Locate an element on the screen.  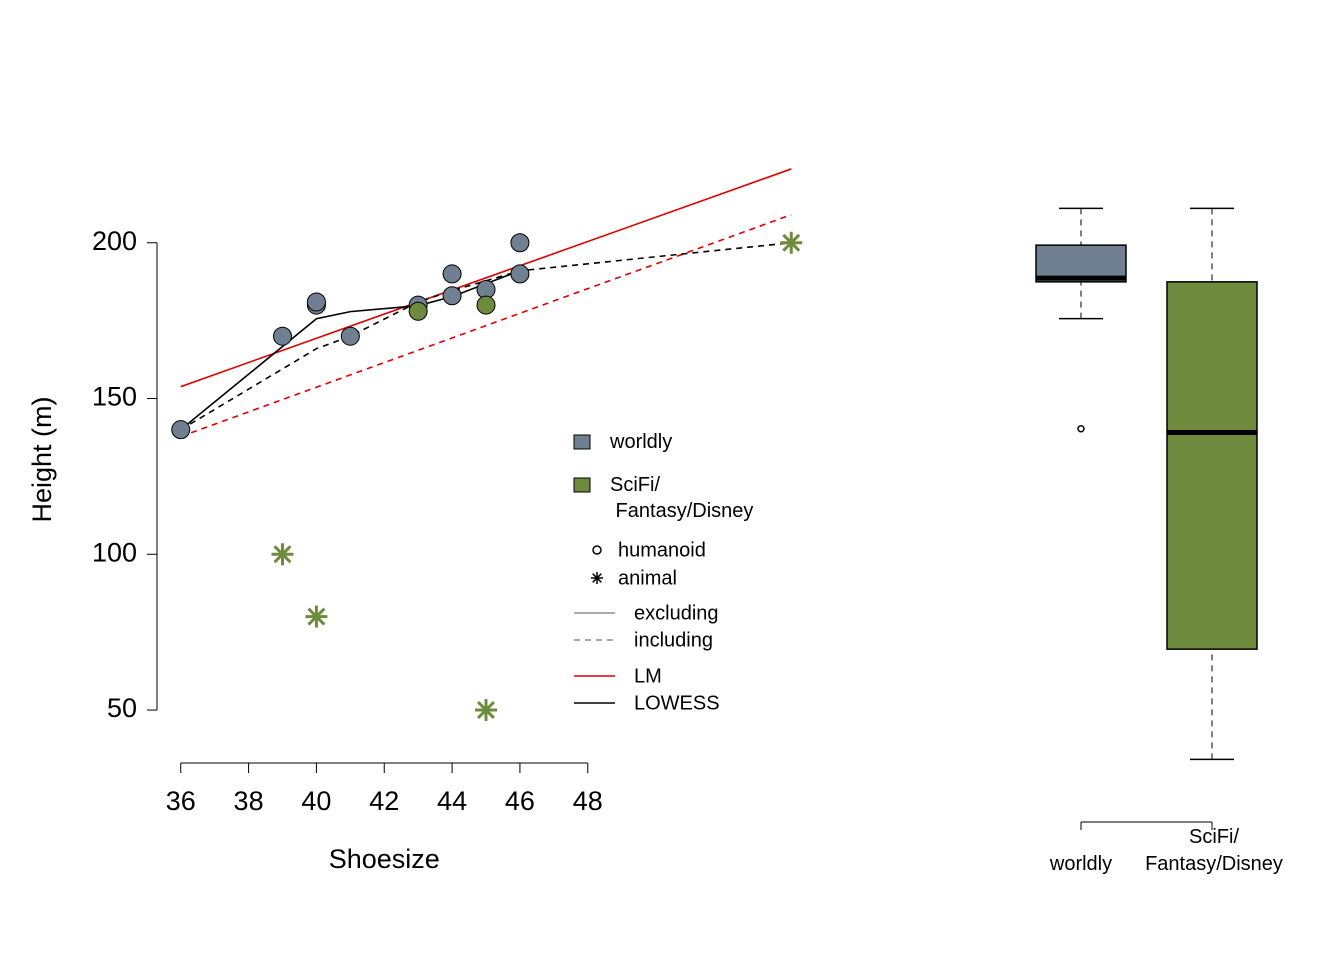
x-tick-label: 36 is located at coordinates (181, 801).